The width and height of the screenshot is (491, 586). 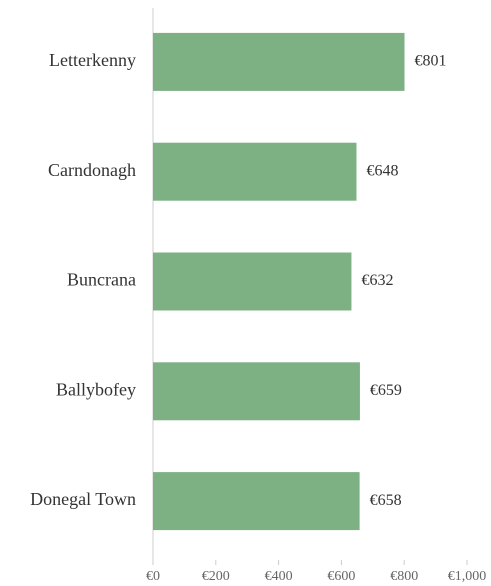 I want to click on x-tick-label: €0, so click(x=153, y=576).